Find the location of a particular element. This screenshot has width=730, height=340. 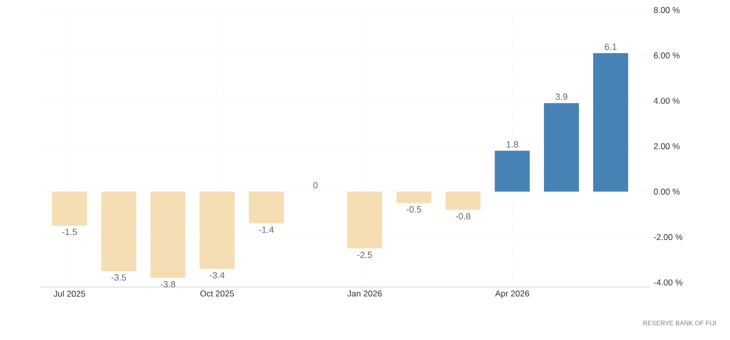

data-label: -0.8 is located at coordinates (463, 216).